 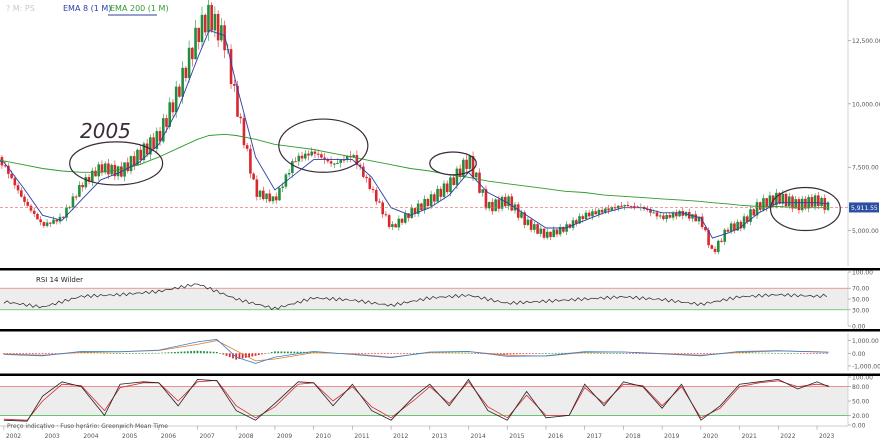 I want to click on y-tick-label: 100.00, so click(x=862, y=273).